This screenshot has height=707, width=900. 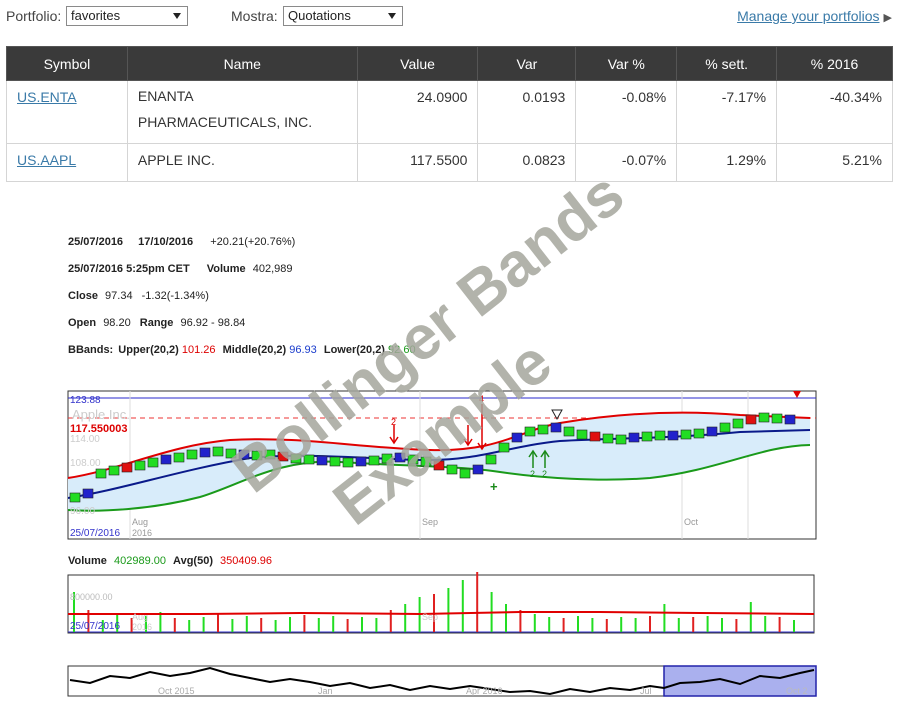 I want to click on y2016-cell: 5.21%, so click(x=834, y=162).